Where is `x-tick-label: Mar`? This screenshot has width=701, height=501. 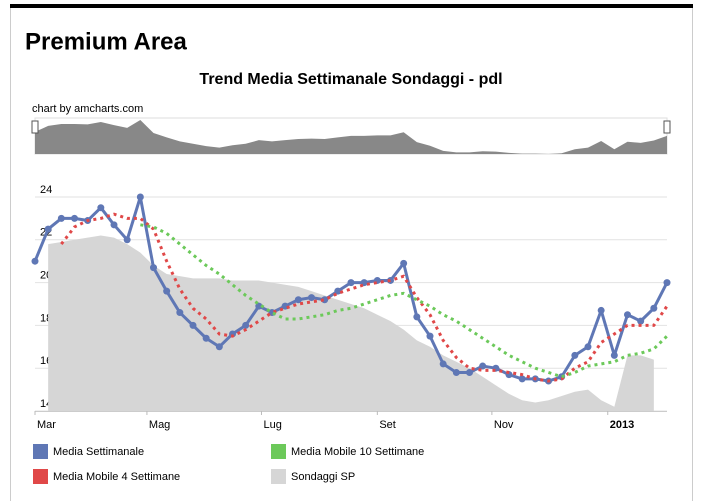
x-tick-label: Mar is located at coordinates (46, 425).